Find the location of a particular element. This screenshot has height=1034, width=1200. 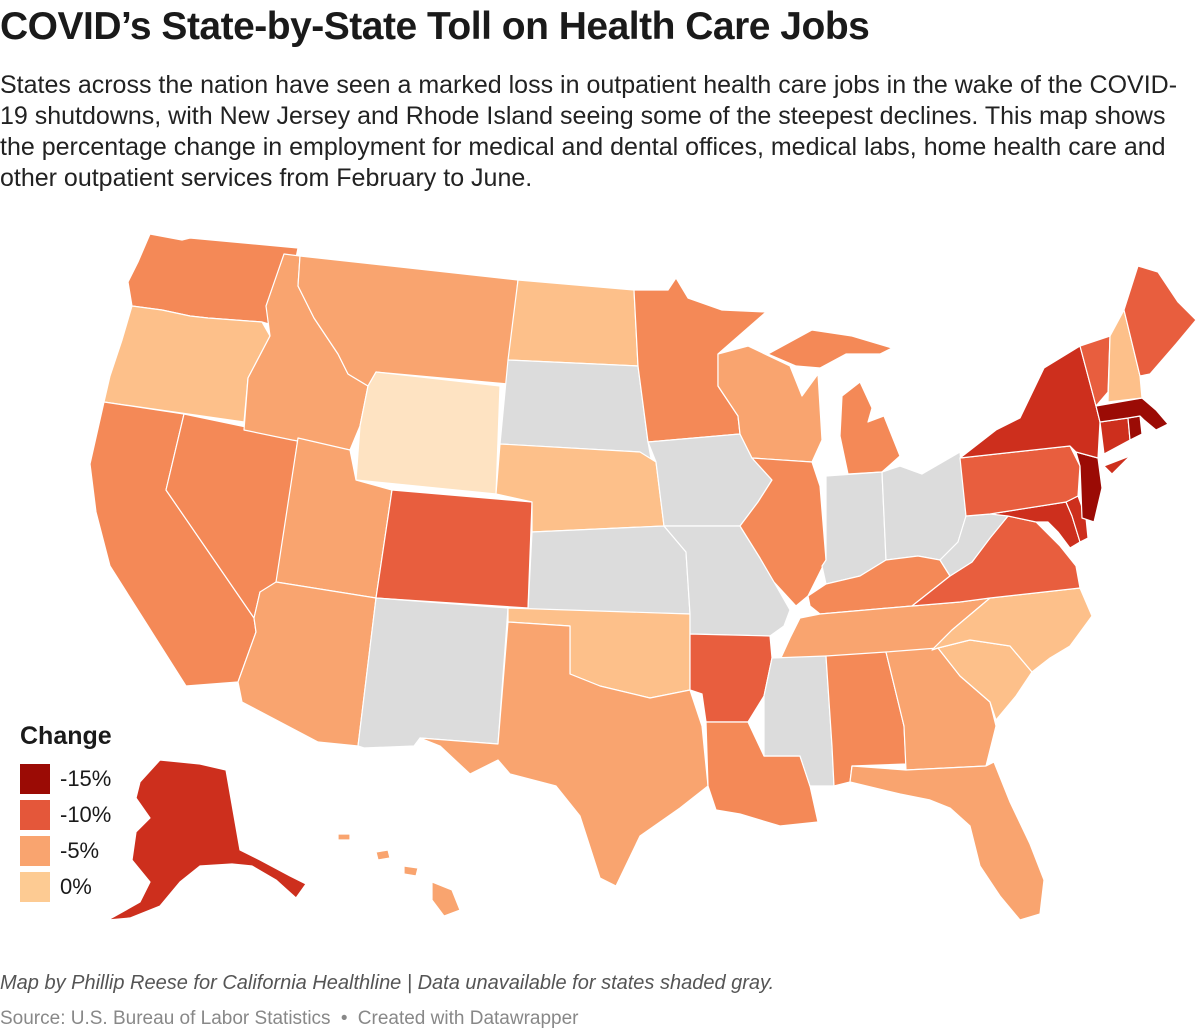

state-rhode-island is located at coordinates (1135, 428).